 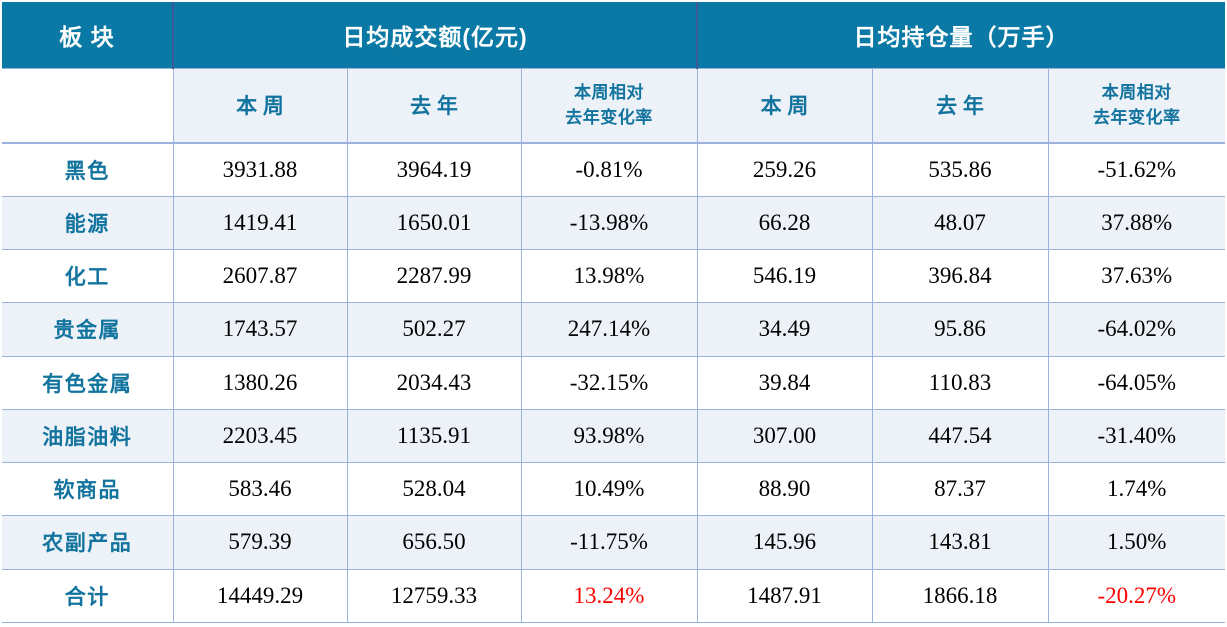 I want to click on oi-lastyear-header: 去 年, so click(x=960, y=105).